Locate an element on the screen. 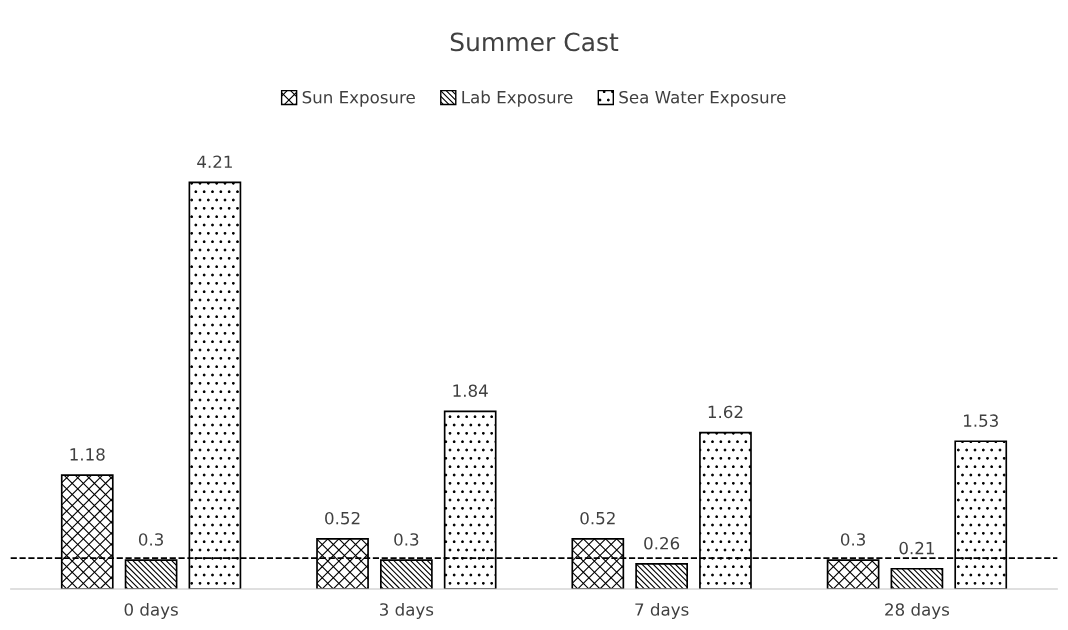 Image resolution: width=1068 pixels, height=630 pixels. x-tick-label: 3 days is located at coordinates (407, 611).